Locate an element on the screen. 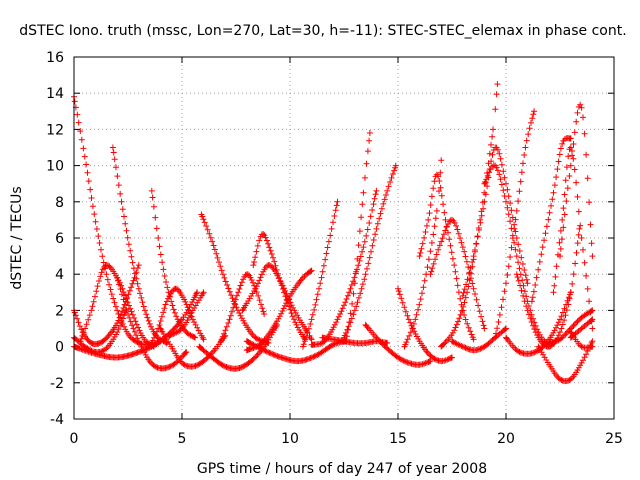 Image resolution: width=640 pixels, height=480 pixels. x-tick-label: 25 is located at coordinates (614, 439).